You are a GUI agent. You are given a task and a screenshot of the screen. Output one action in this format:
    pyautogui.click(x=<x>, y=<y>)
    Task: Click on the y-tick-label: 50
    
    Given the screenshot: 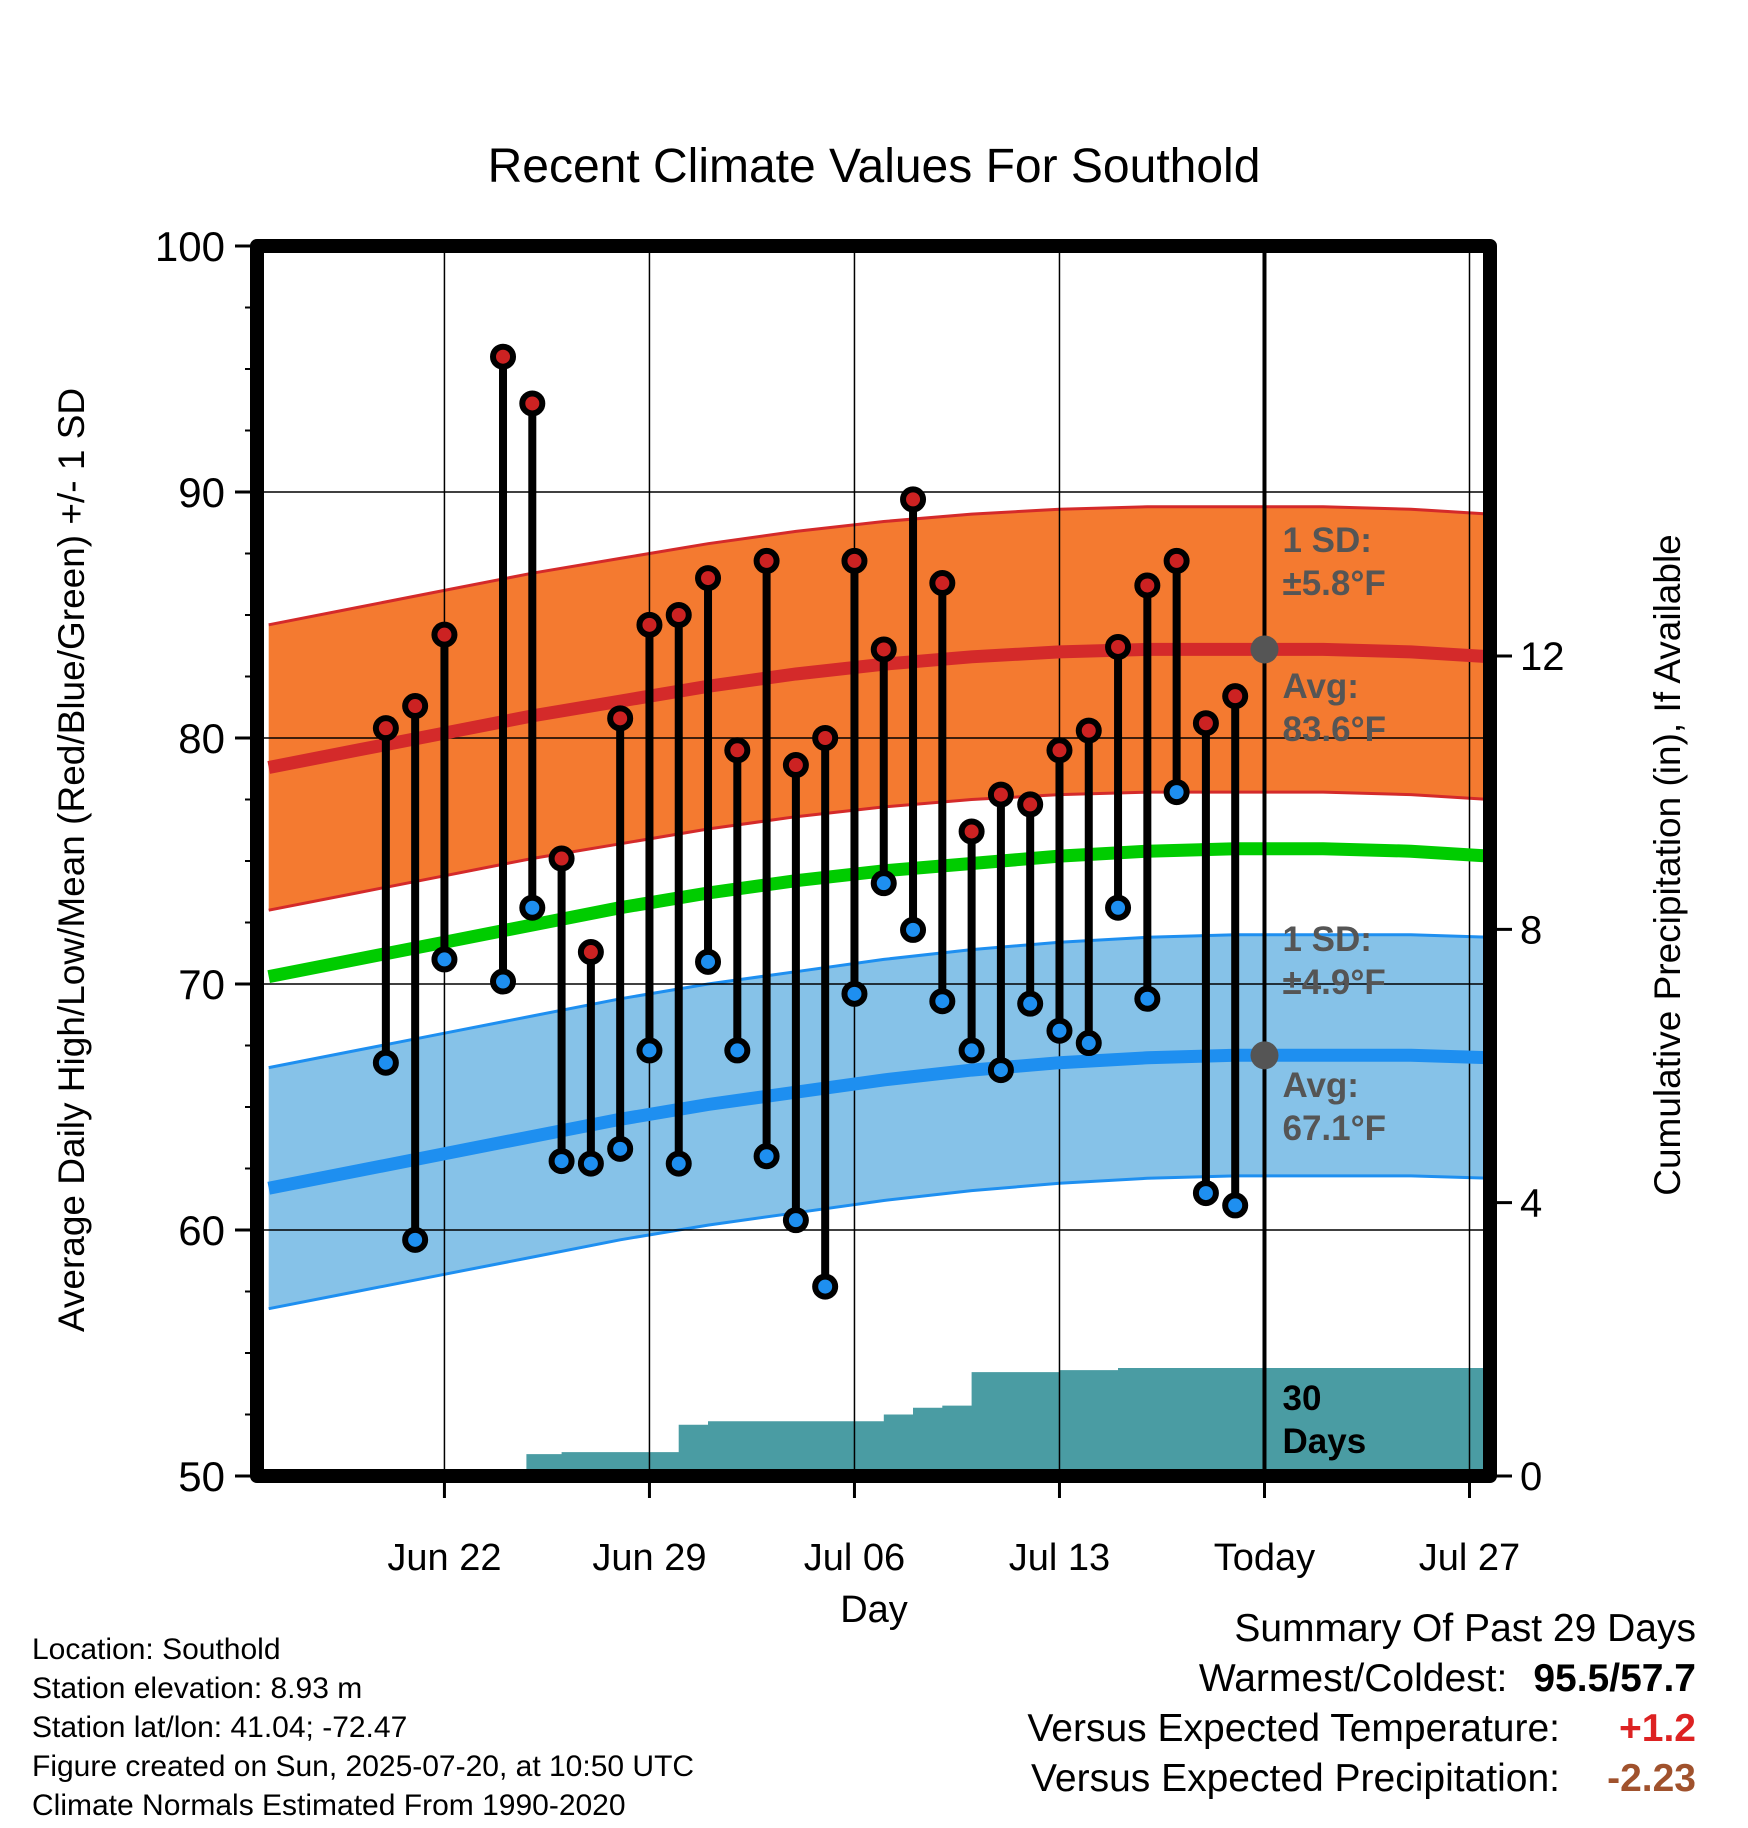 What is the action you would take?
    pyautogui.click(x=201, y=1476)
    